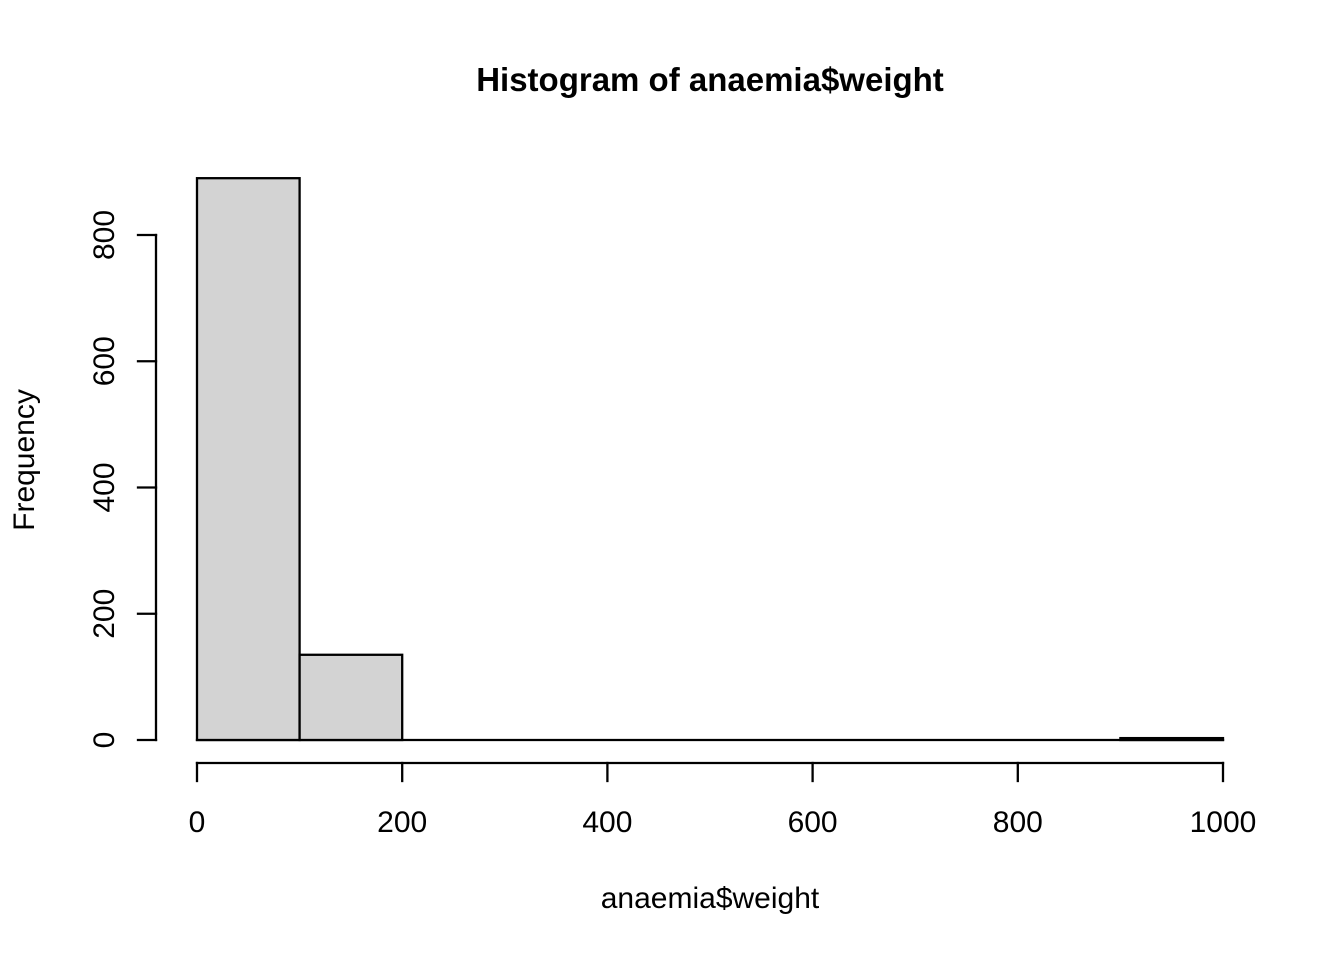  I want to click on y-axis-label: Frequency, so click(24, 460).